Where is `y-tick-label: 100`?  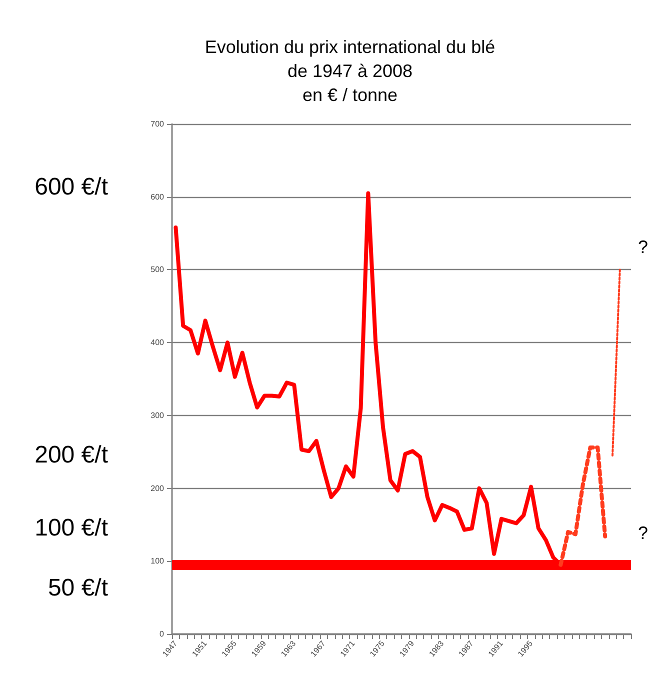 y-tick-label: 100 is located at coordinates (157, 561).